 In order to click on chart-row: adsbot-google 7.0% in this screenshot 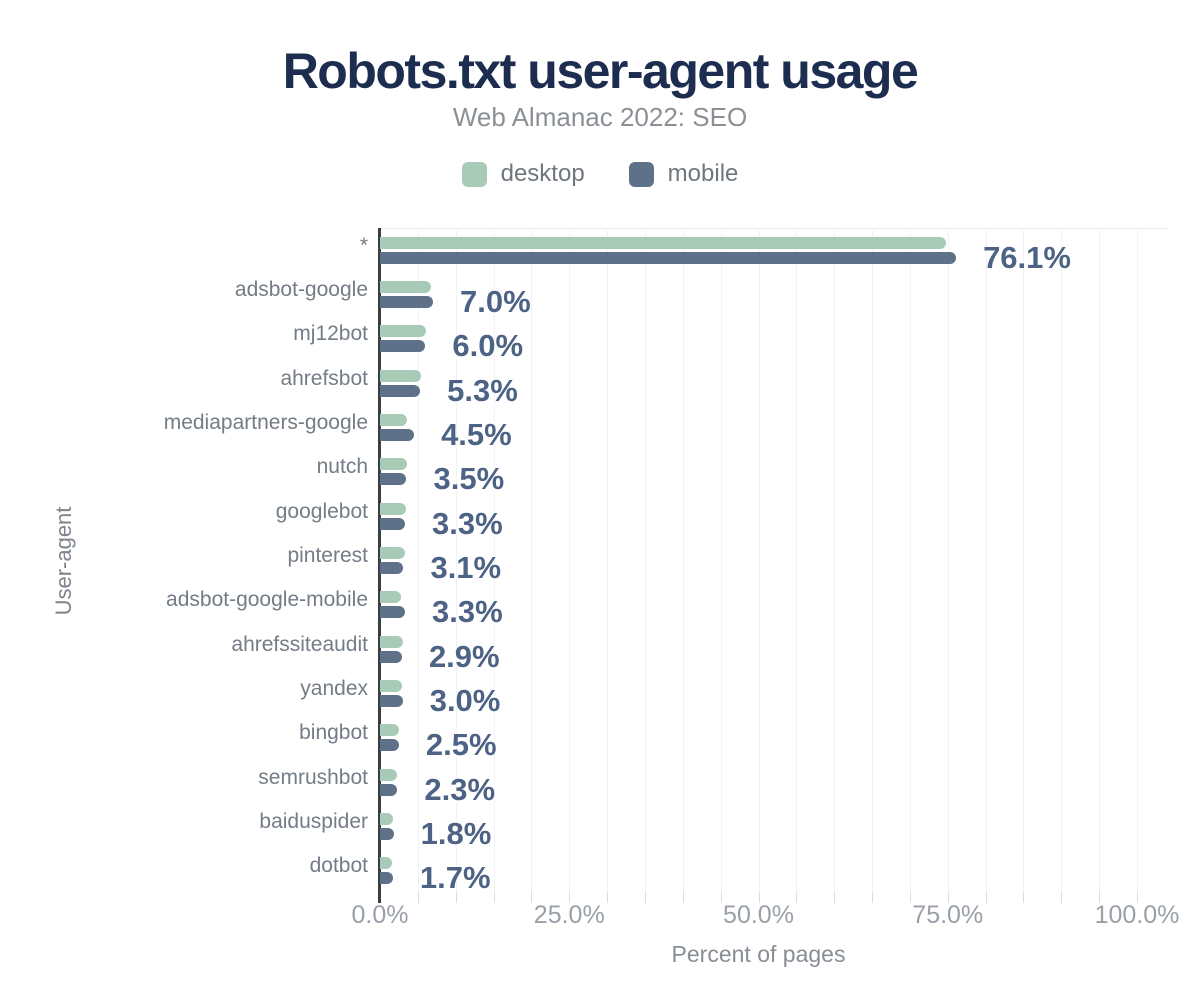, I will do `click(701, 295)`.